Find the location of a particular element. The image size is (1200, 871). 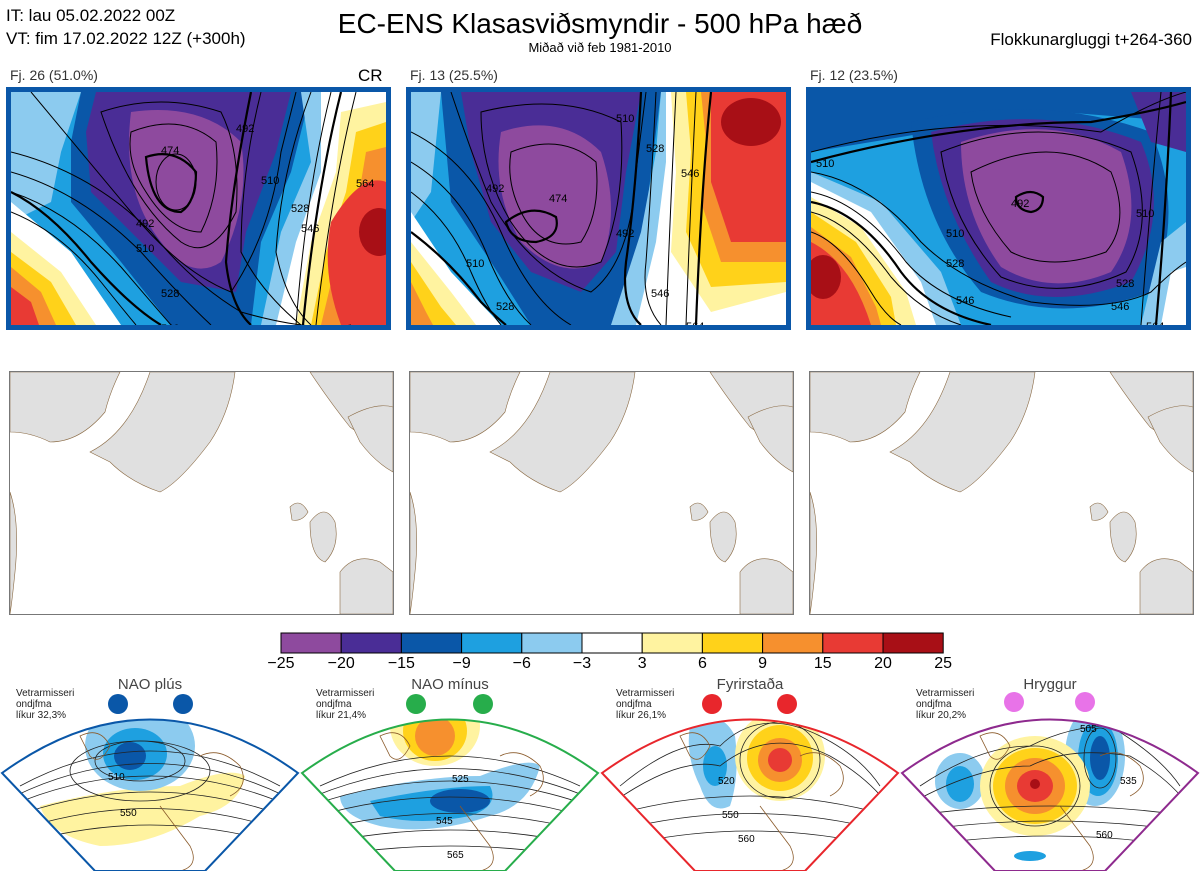

page-subtitle: Miðað við feb 1981-2010 is located at coordinates (600, 47).